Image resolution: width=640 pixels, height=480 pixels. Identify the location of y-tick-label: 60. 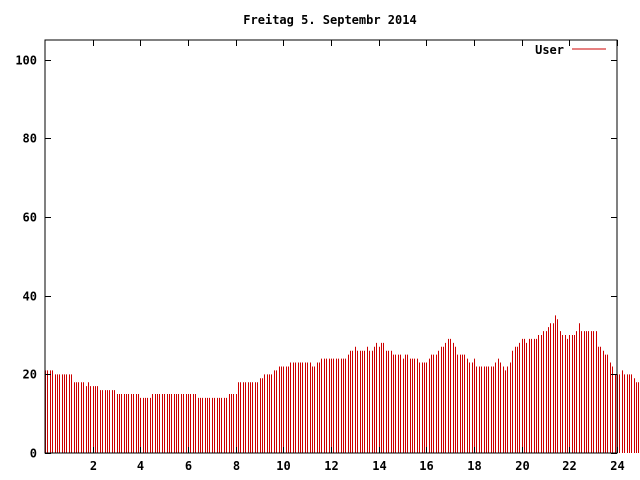
(30, 218).